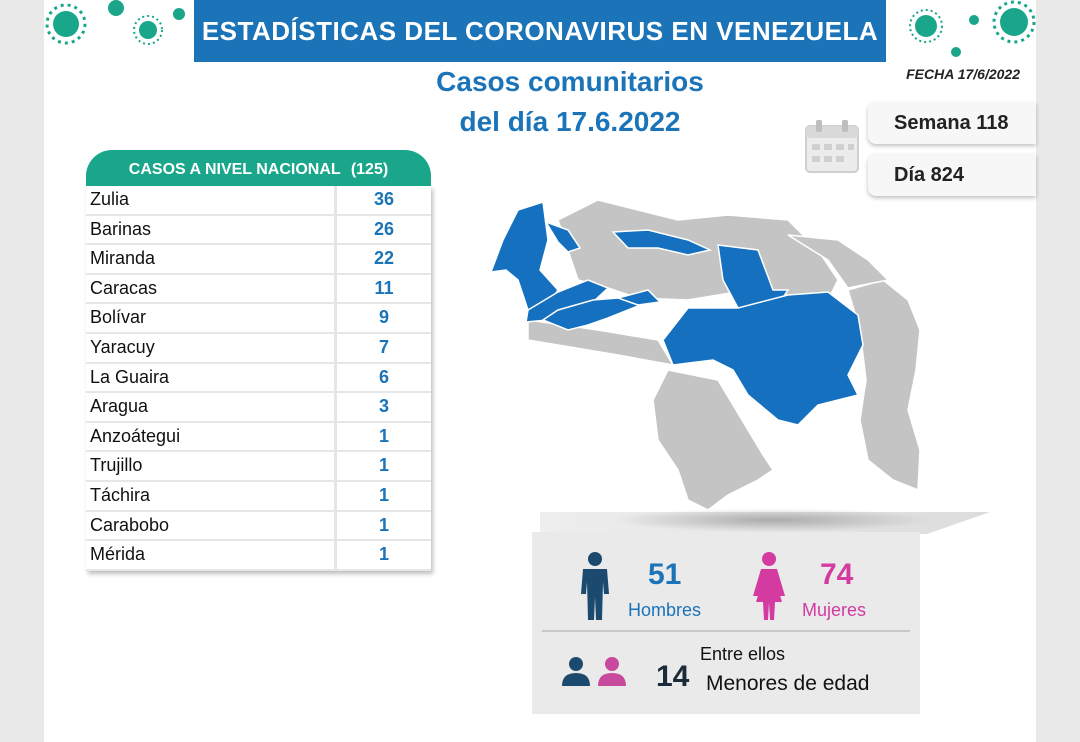  What do you see at coordinates (211, 377) in the screenshot?
I see `state-name: La Guaira` at bounding box center [211, 377].